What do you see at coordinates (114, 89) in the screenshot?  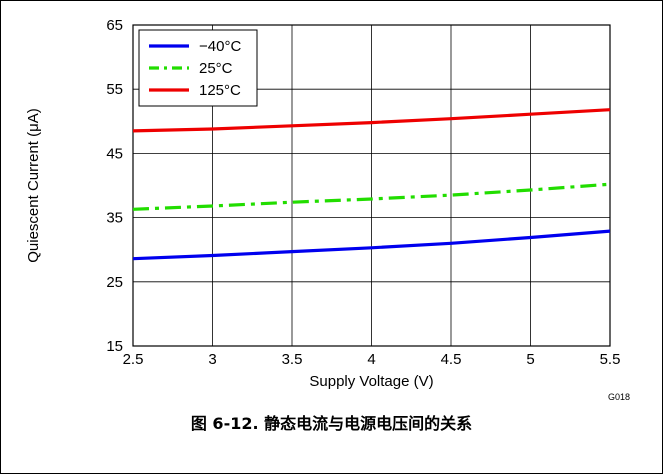 I see `y-tick-label: 55` at bounding box center [114, 89].